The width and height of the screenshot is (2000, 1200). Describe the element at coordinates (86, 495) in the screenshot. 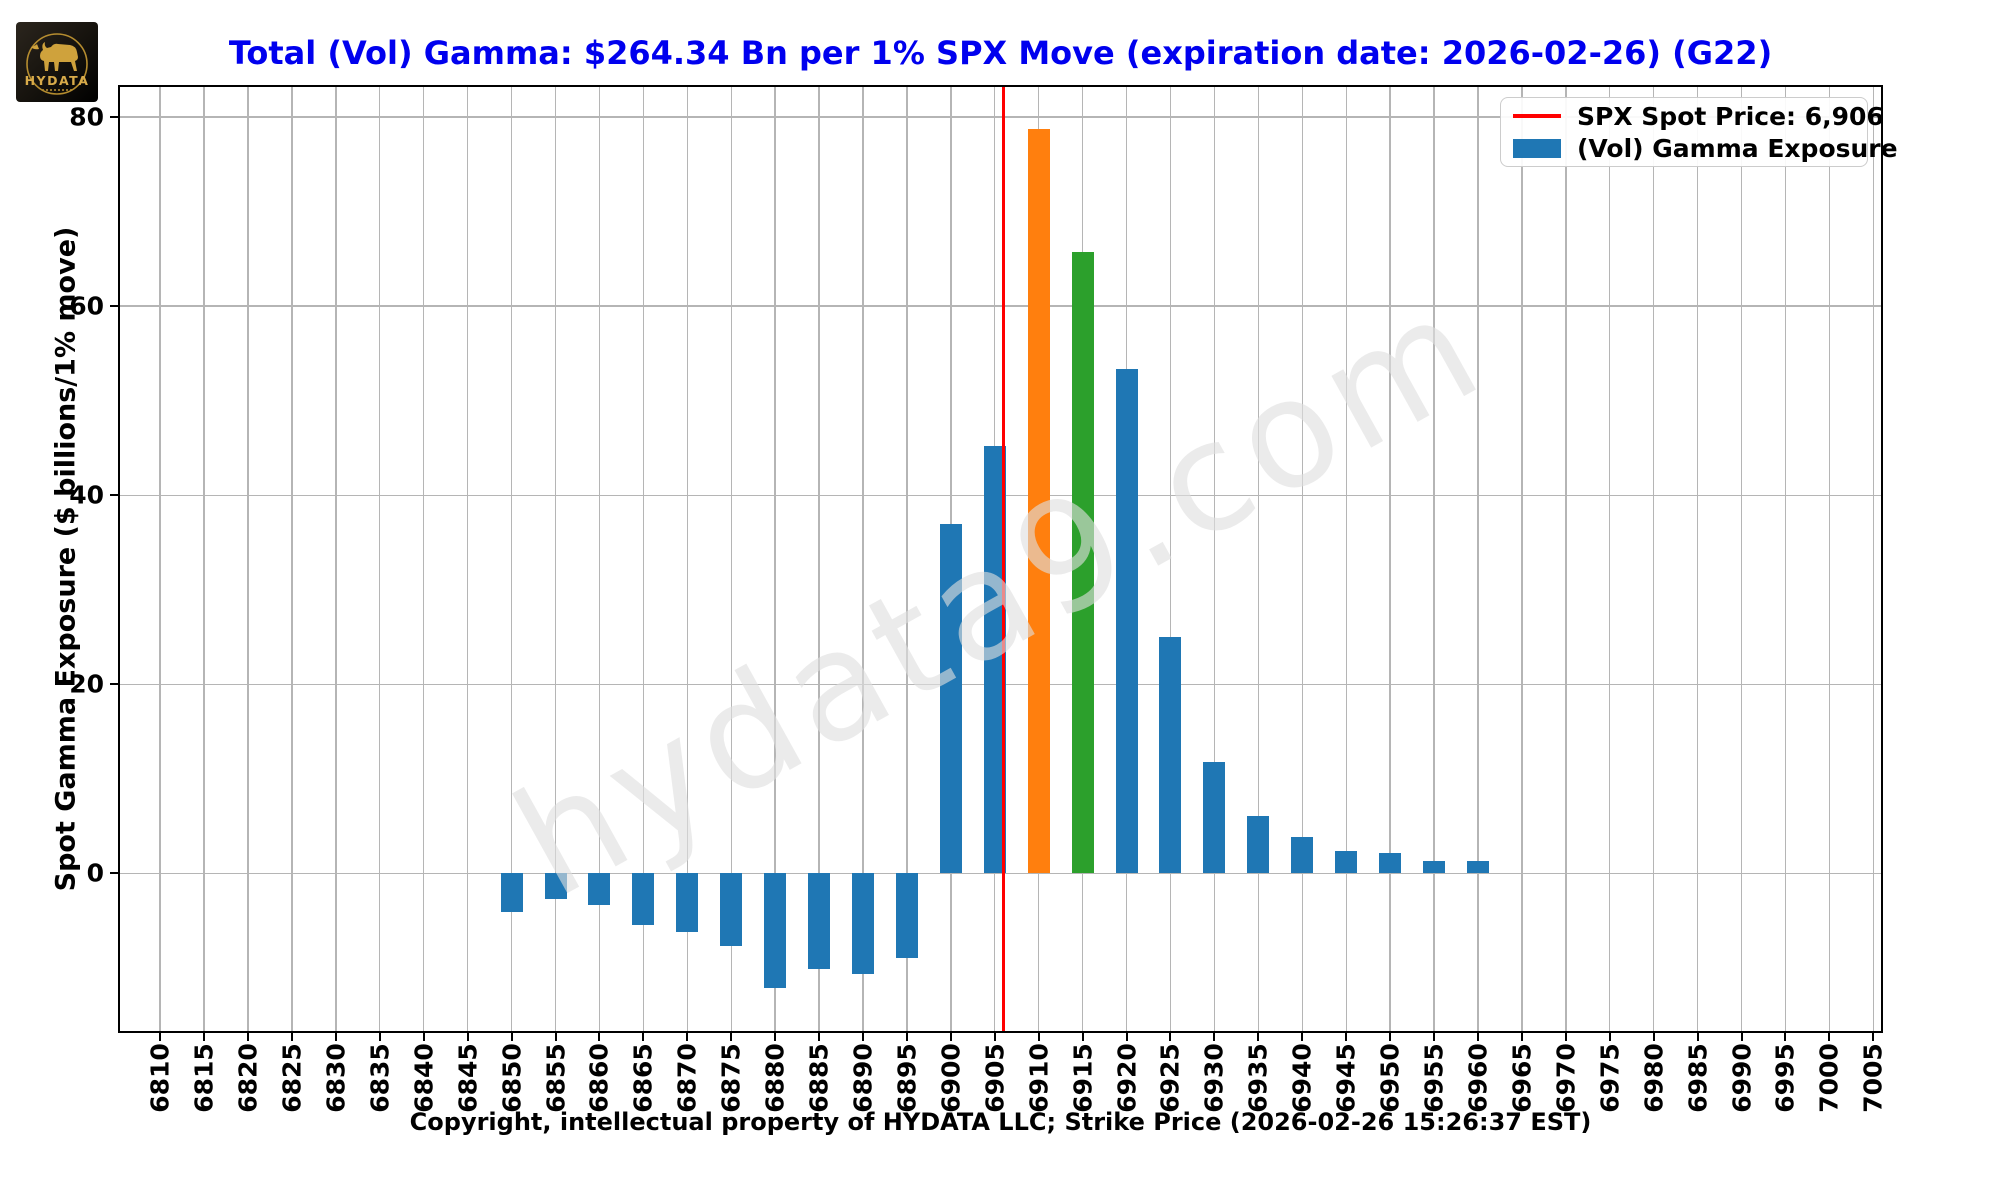

I see `y-tick-label-40: 40` at that location.